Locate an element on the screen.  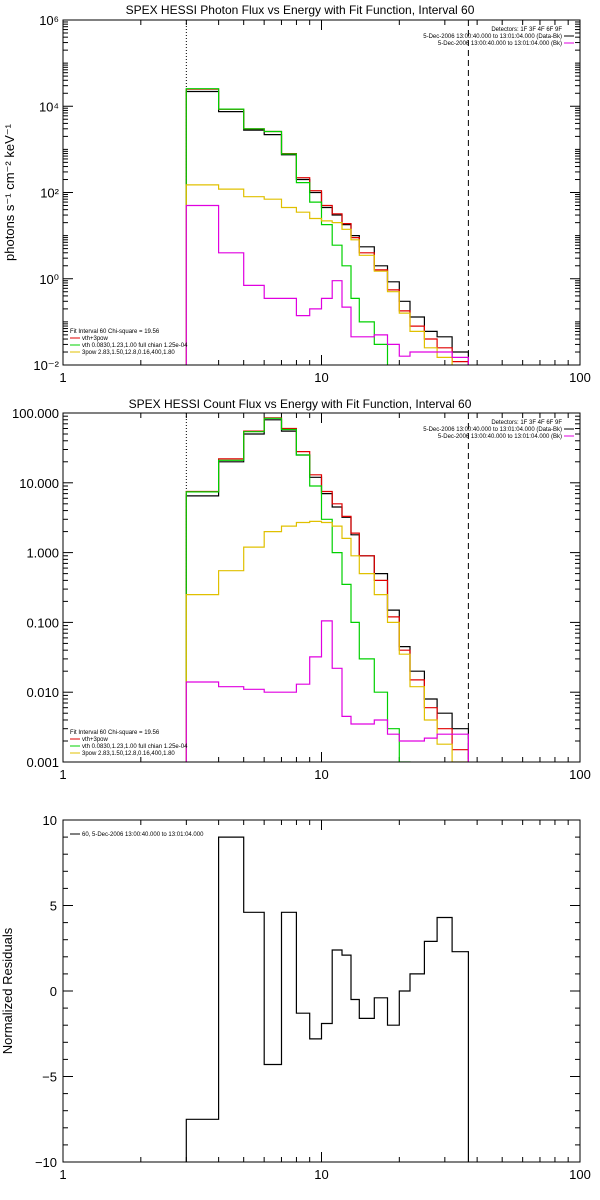
y-tick-label: 10² is located at coordinates (49, 193).